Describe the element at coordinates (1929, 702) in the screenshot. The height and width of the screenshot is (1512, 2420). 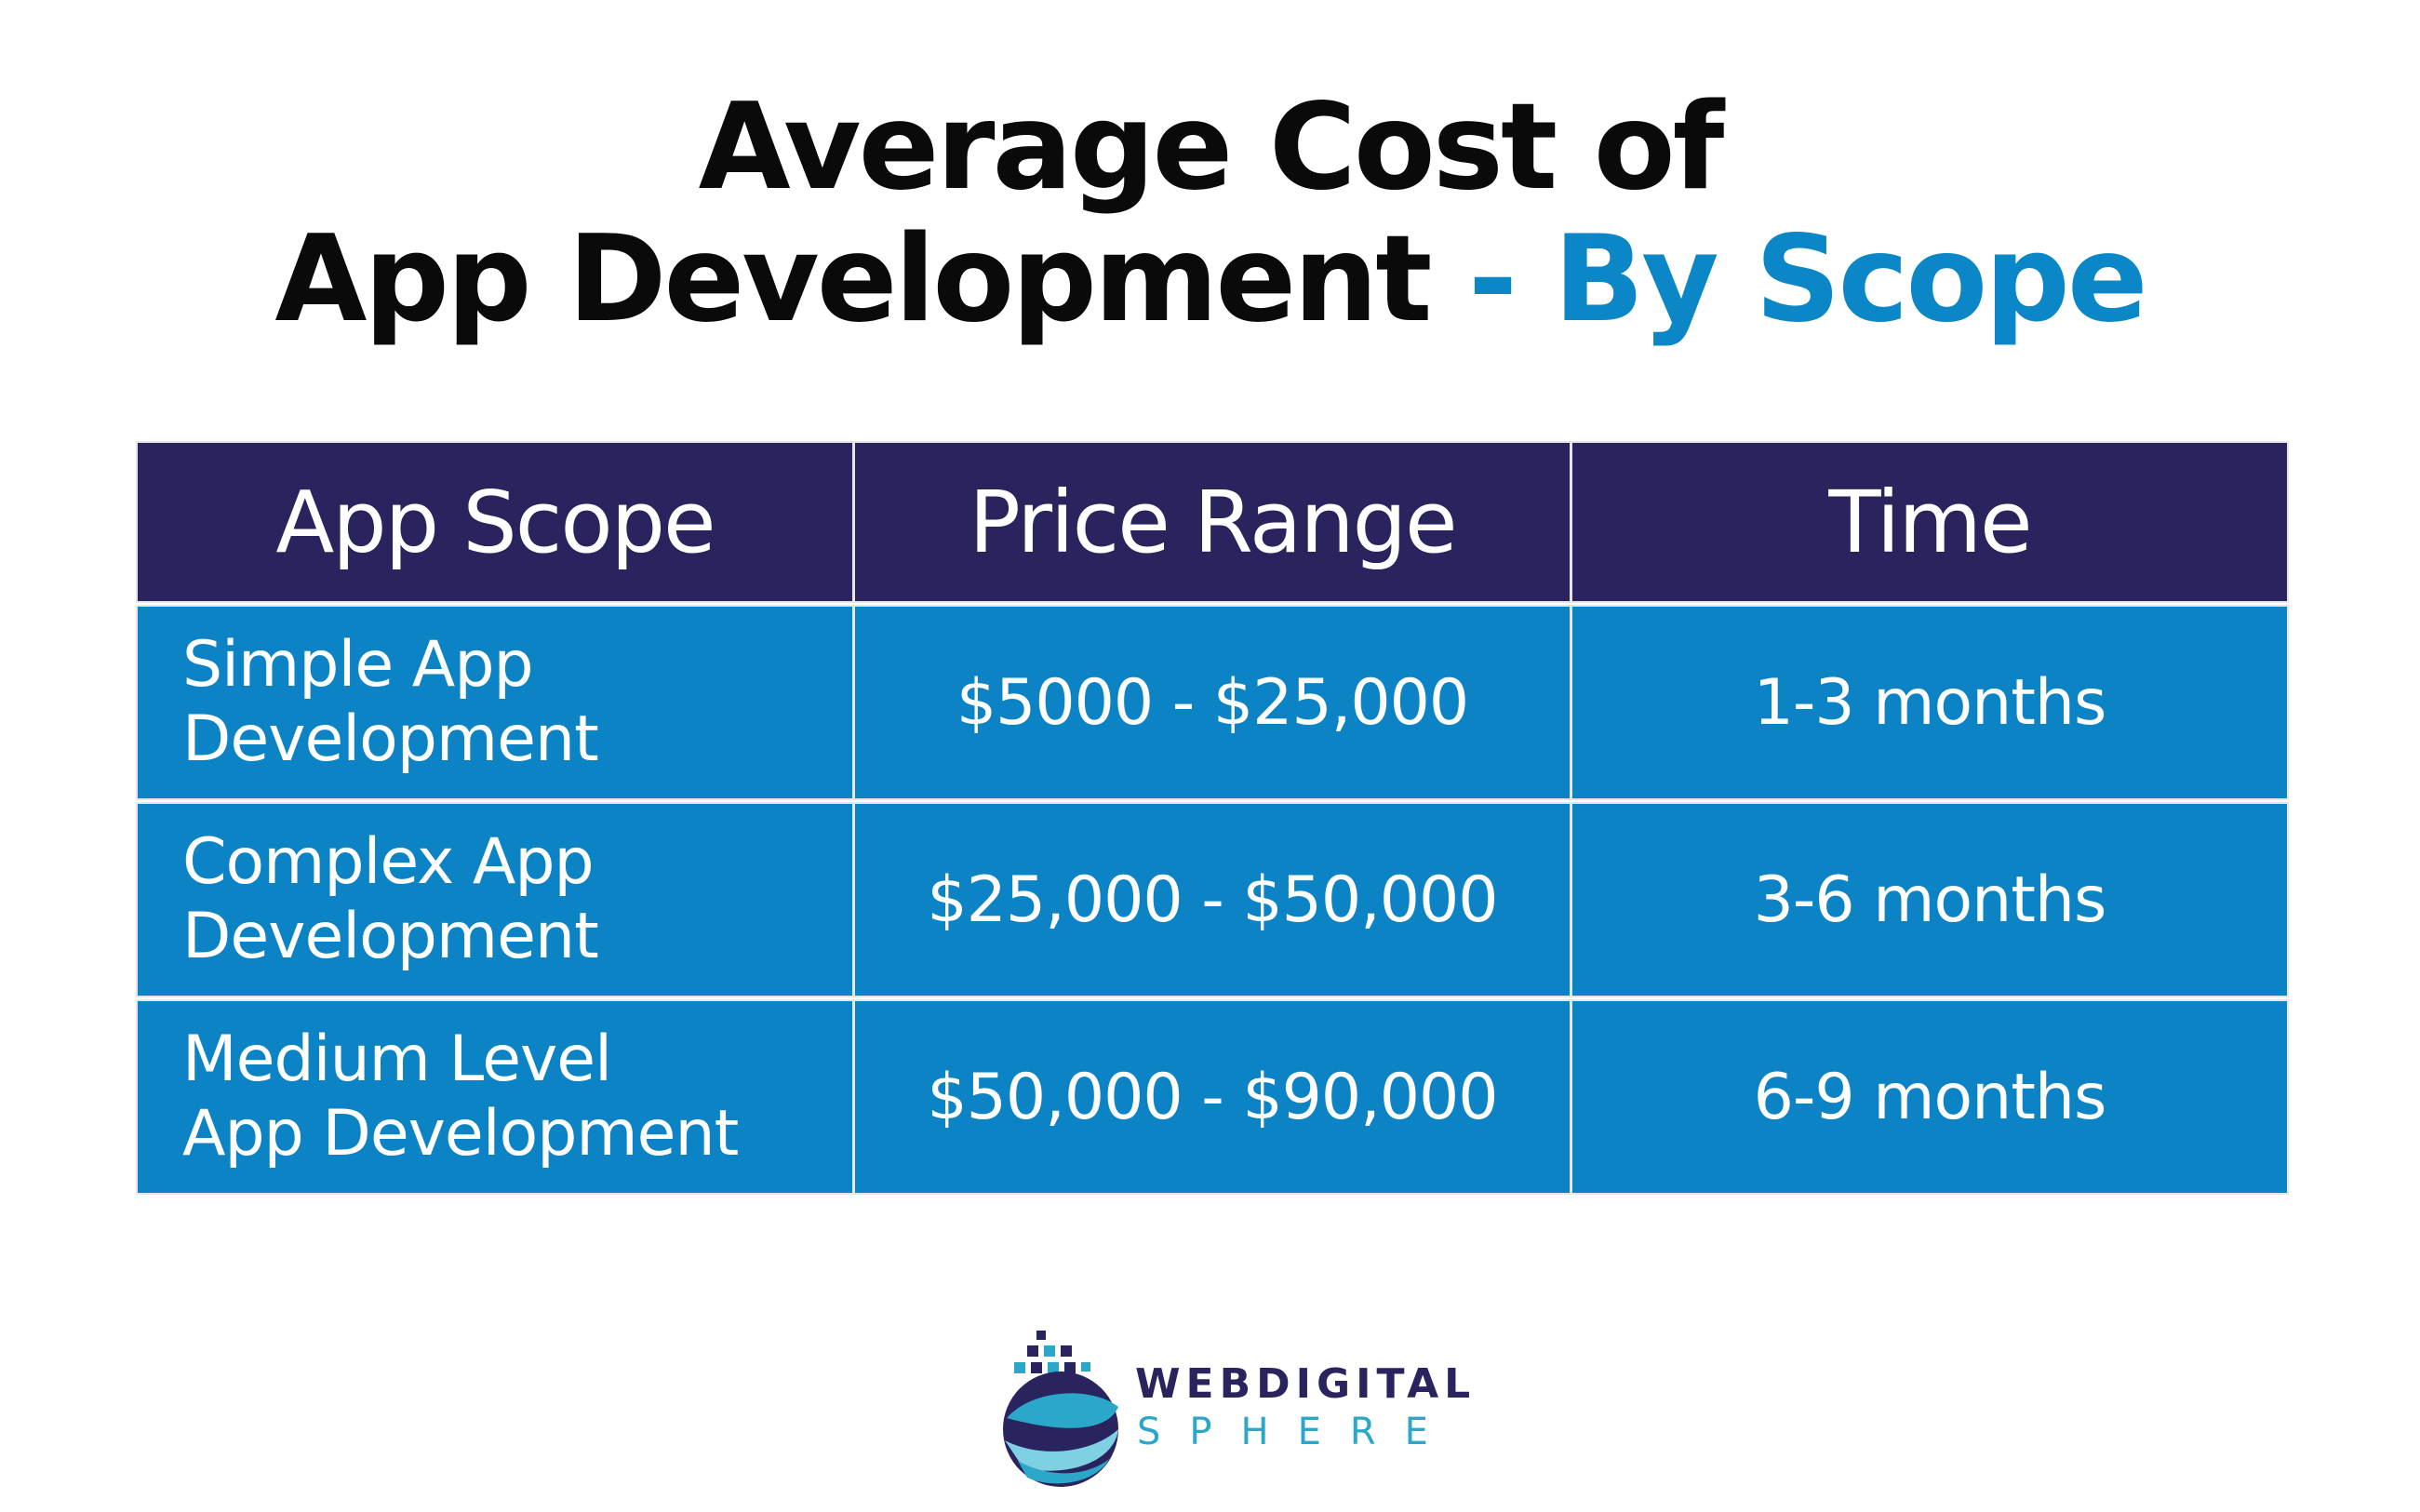
I see `table-row-1-time: 1-3 months` at that location.